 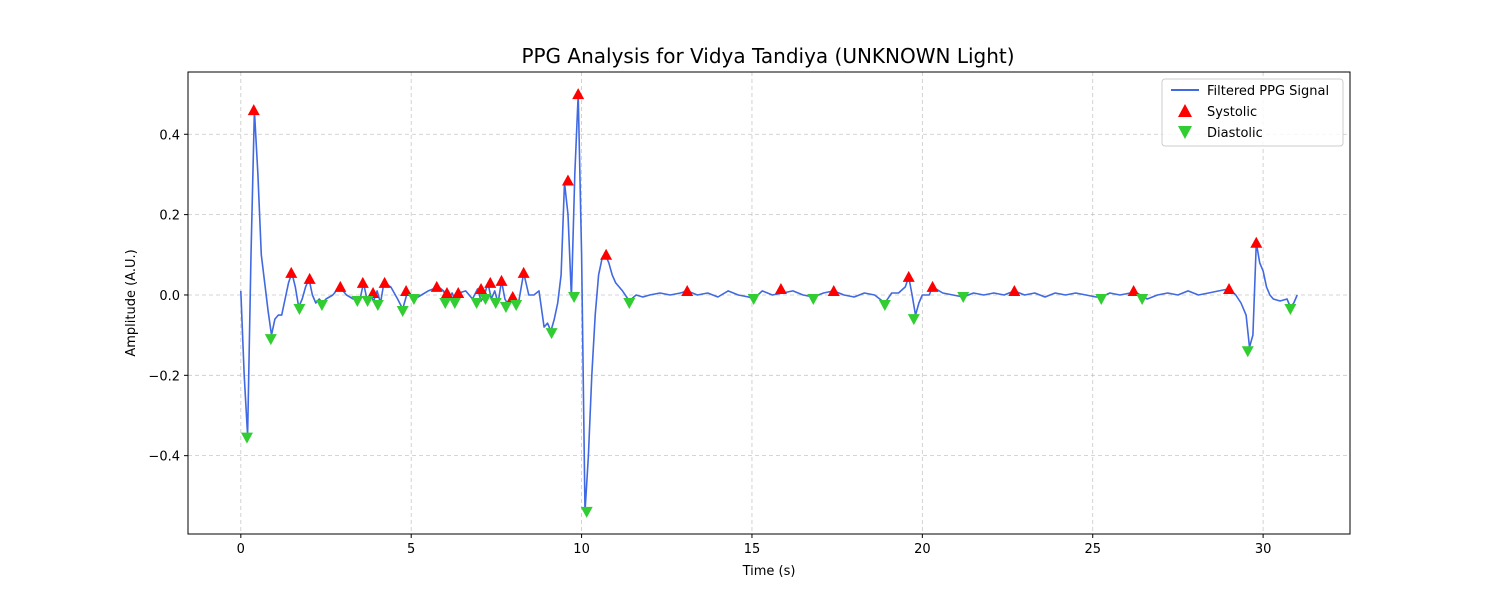 I want to click on x-tick-label: 25, so click(x=1092, y=549).